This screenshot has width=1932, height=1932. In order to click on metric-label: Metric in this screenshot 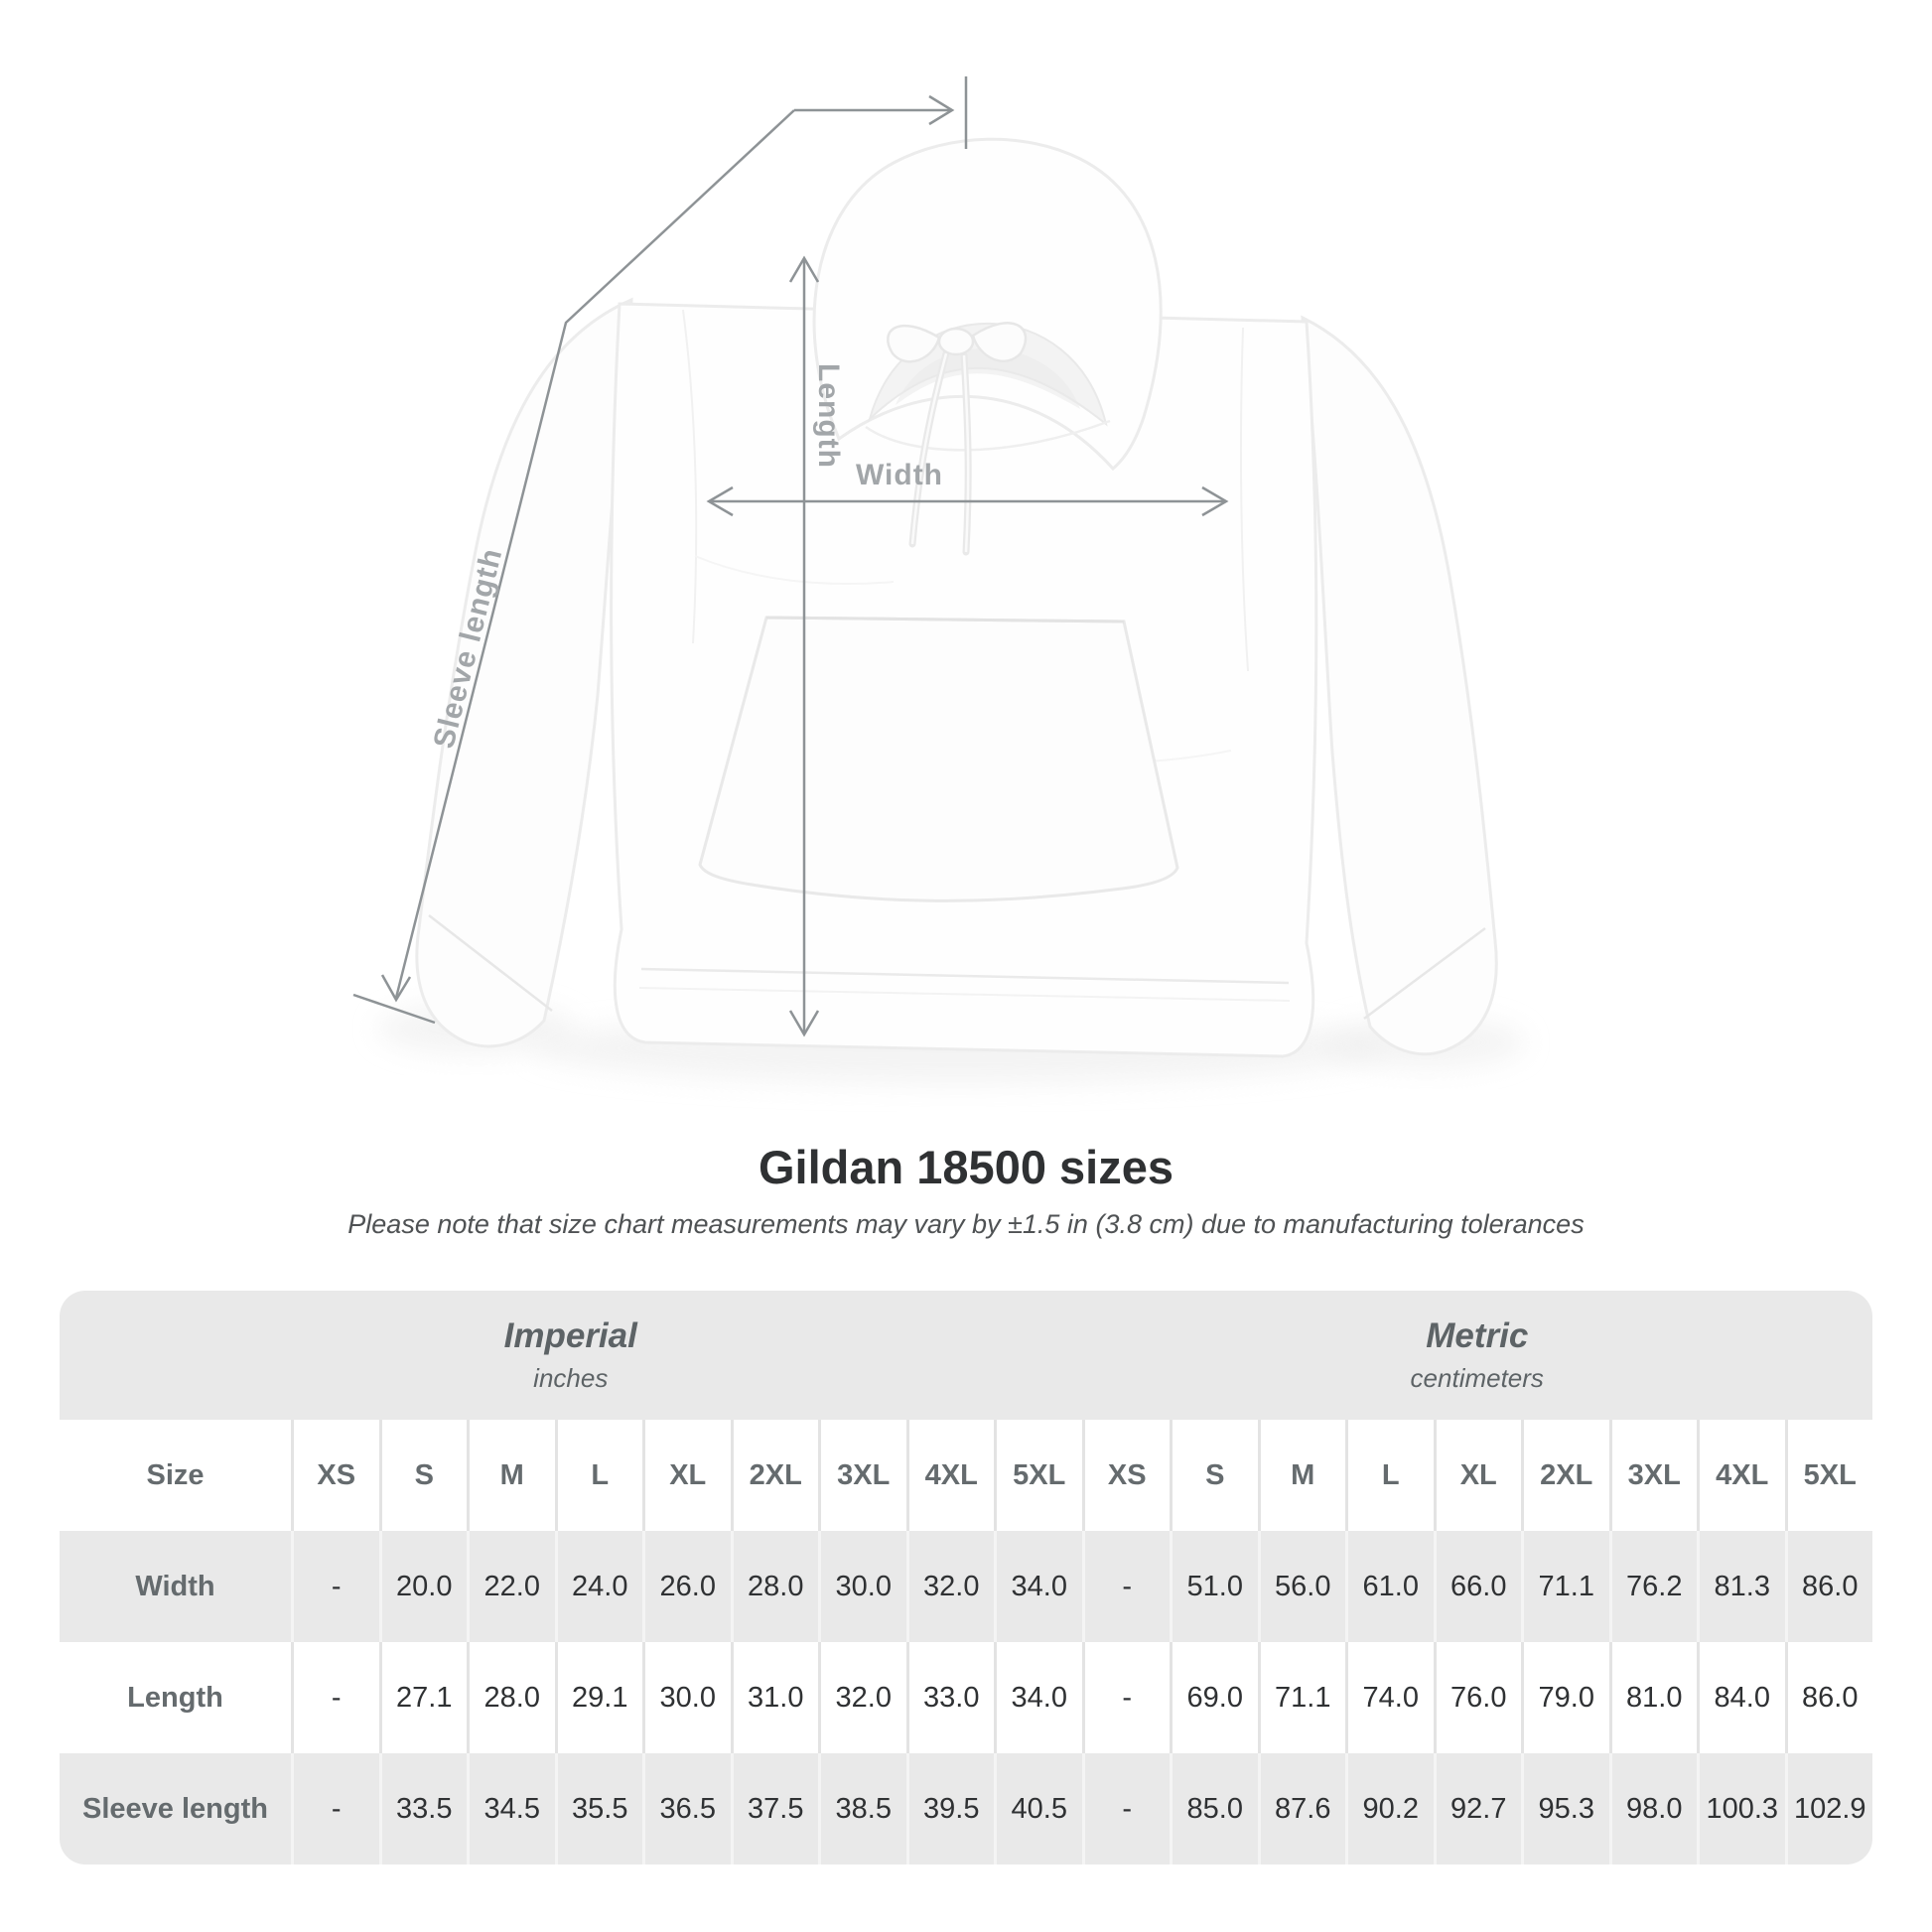, I will do `click(1478, 1336)`.